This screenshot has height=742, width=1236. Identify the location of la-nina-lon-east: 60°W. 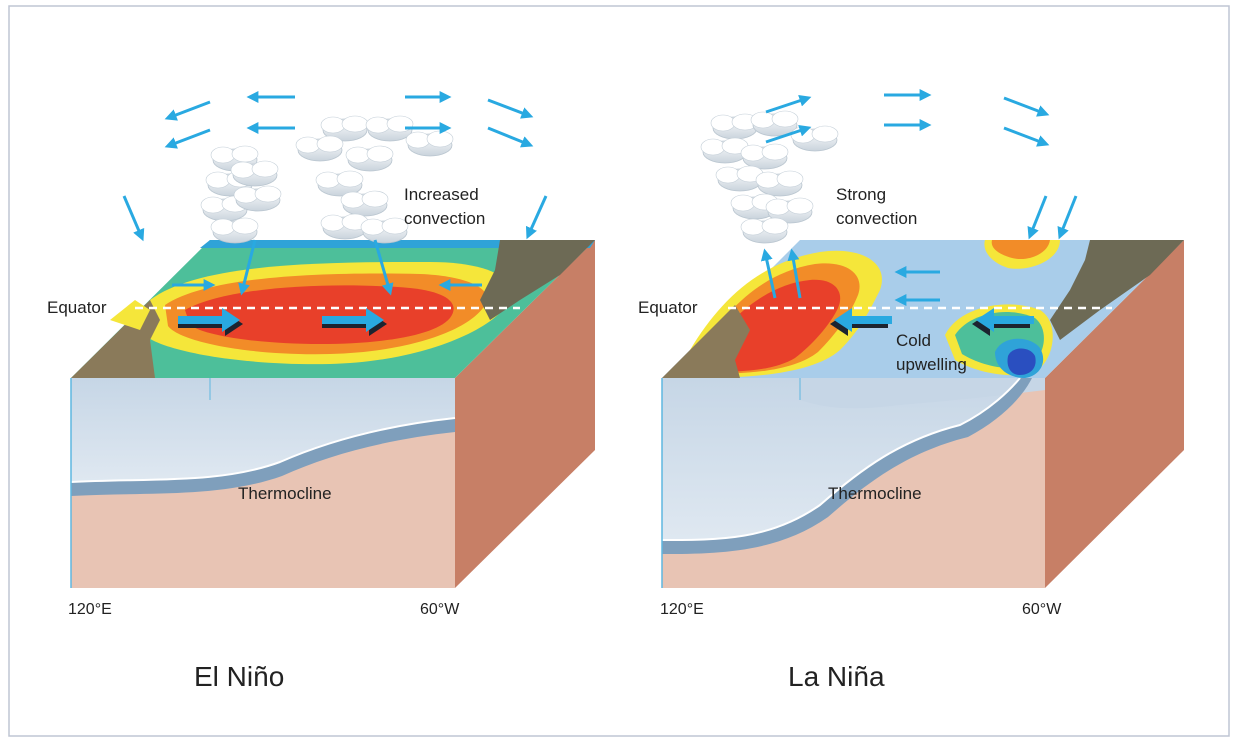
(1042, 609).